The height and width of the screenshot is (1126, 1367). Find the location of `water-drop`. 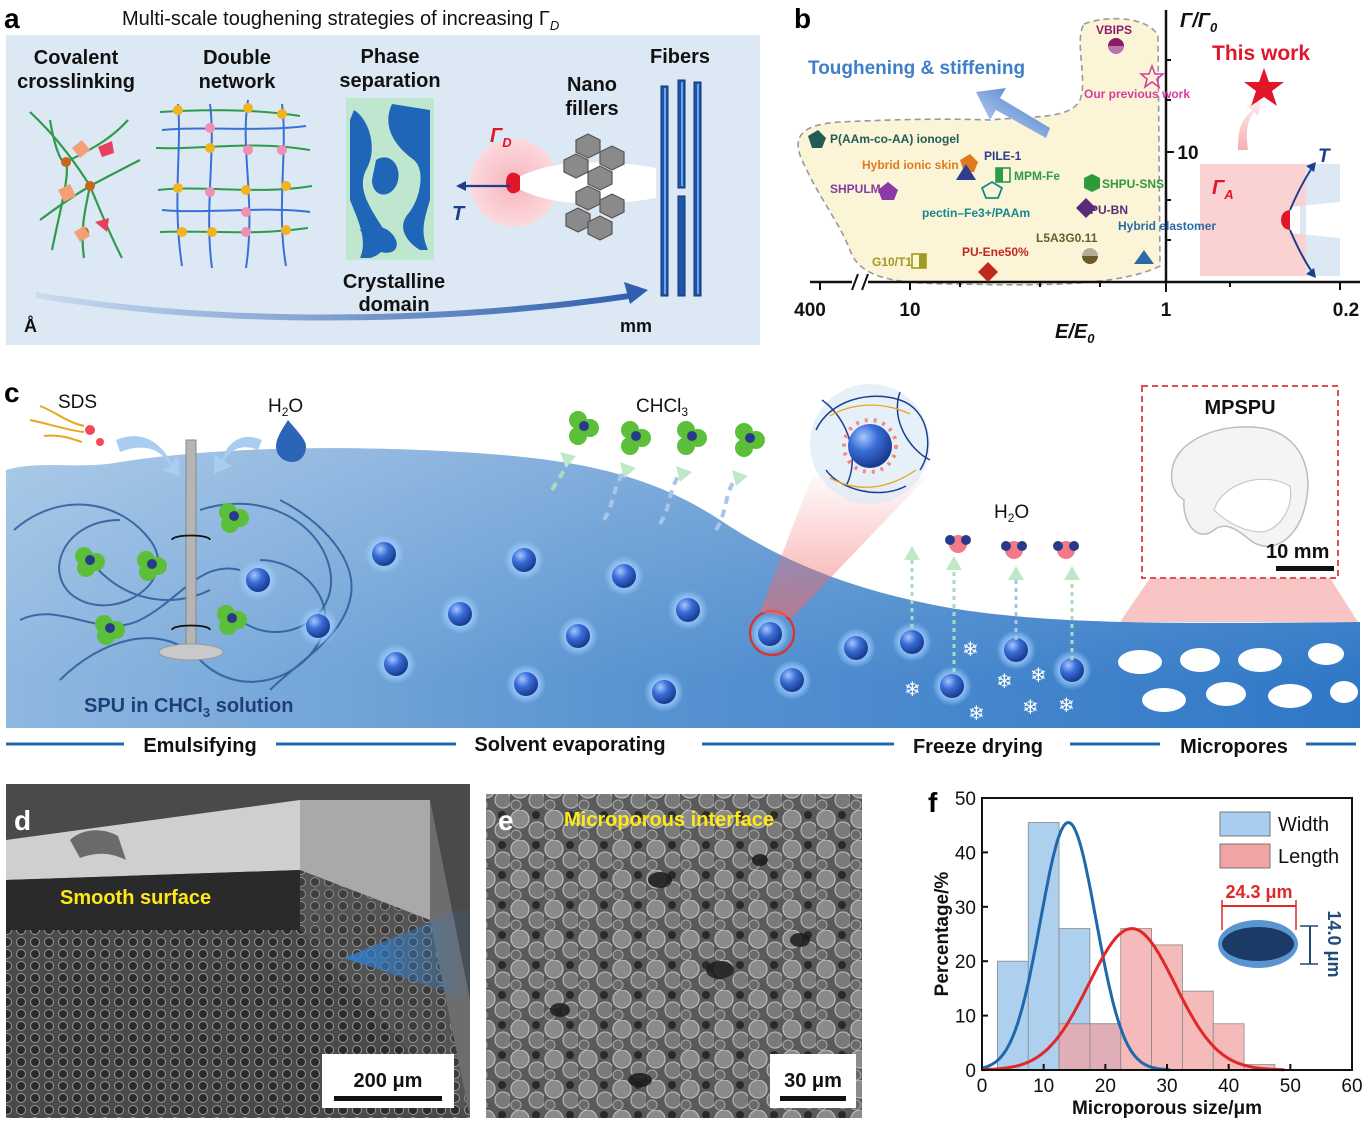

water-drop is located at coordinates (291, 441).